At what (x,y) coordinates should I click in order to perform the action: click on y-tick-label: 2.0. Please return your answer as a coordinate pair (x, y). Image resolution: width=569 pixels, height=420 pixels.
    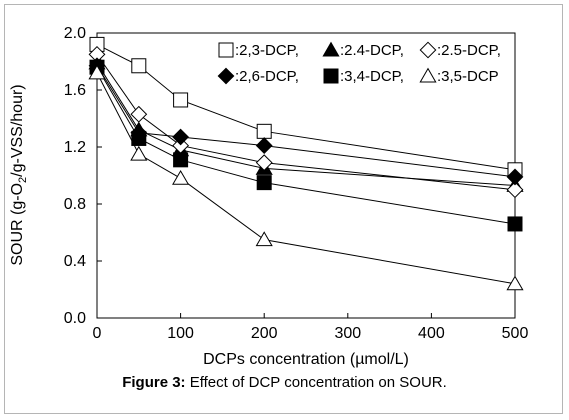
    Looking at the image, I should click on (75, 33).